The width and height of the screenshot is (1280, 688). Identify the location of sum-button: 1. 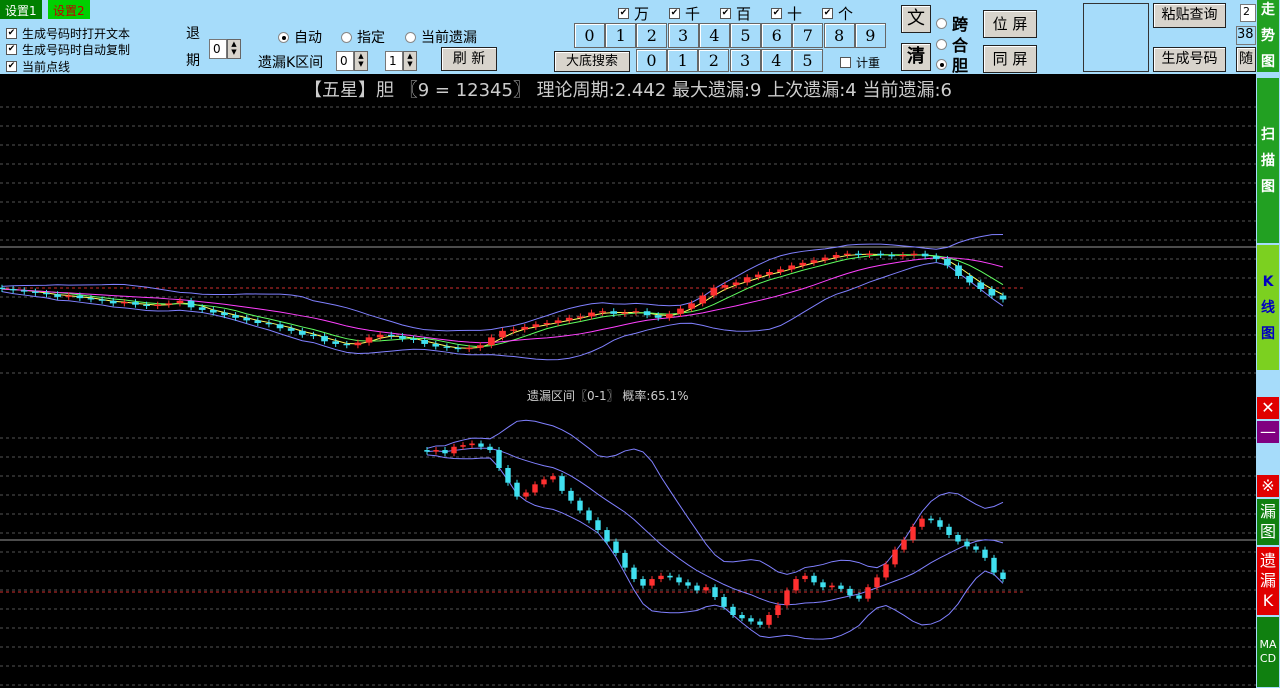
(683, 60).